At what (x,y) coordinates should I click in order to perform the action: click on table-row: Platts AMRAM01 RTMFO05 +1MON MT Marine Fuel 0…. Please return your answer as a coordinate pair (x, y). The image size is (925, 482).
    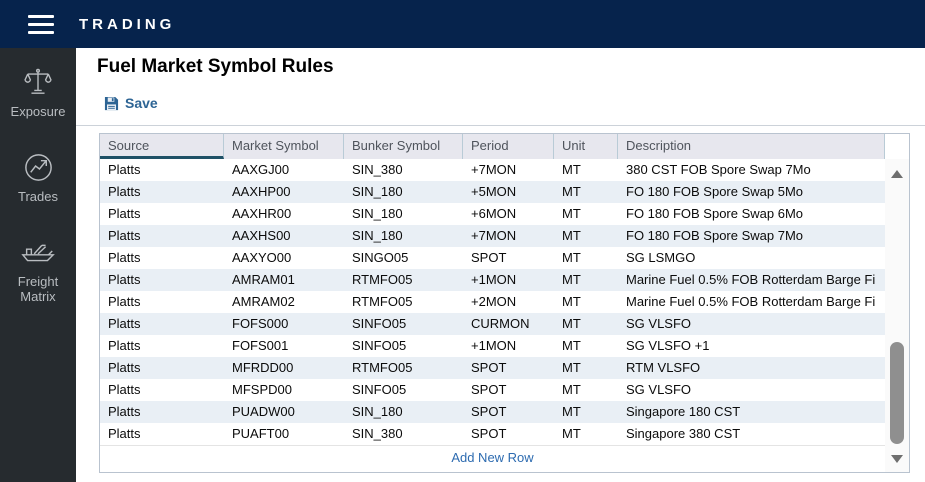
    Looking at the image, I should click on (492, 280).